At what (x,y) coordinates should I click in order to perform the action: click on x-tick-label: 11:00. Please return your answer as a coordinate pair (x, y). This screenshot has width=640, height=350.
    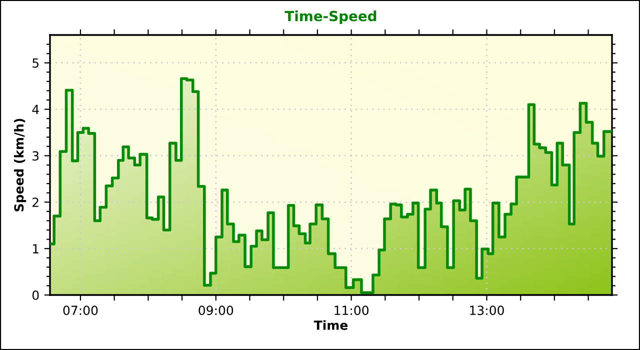
    Looking at the image, I should click on (351, 311).